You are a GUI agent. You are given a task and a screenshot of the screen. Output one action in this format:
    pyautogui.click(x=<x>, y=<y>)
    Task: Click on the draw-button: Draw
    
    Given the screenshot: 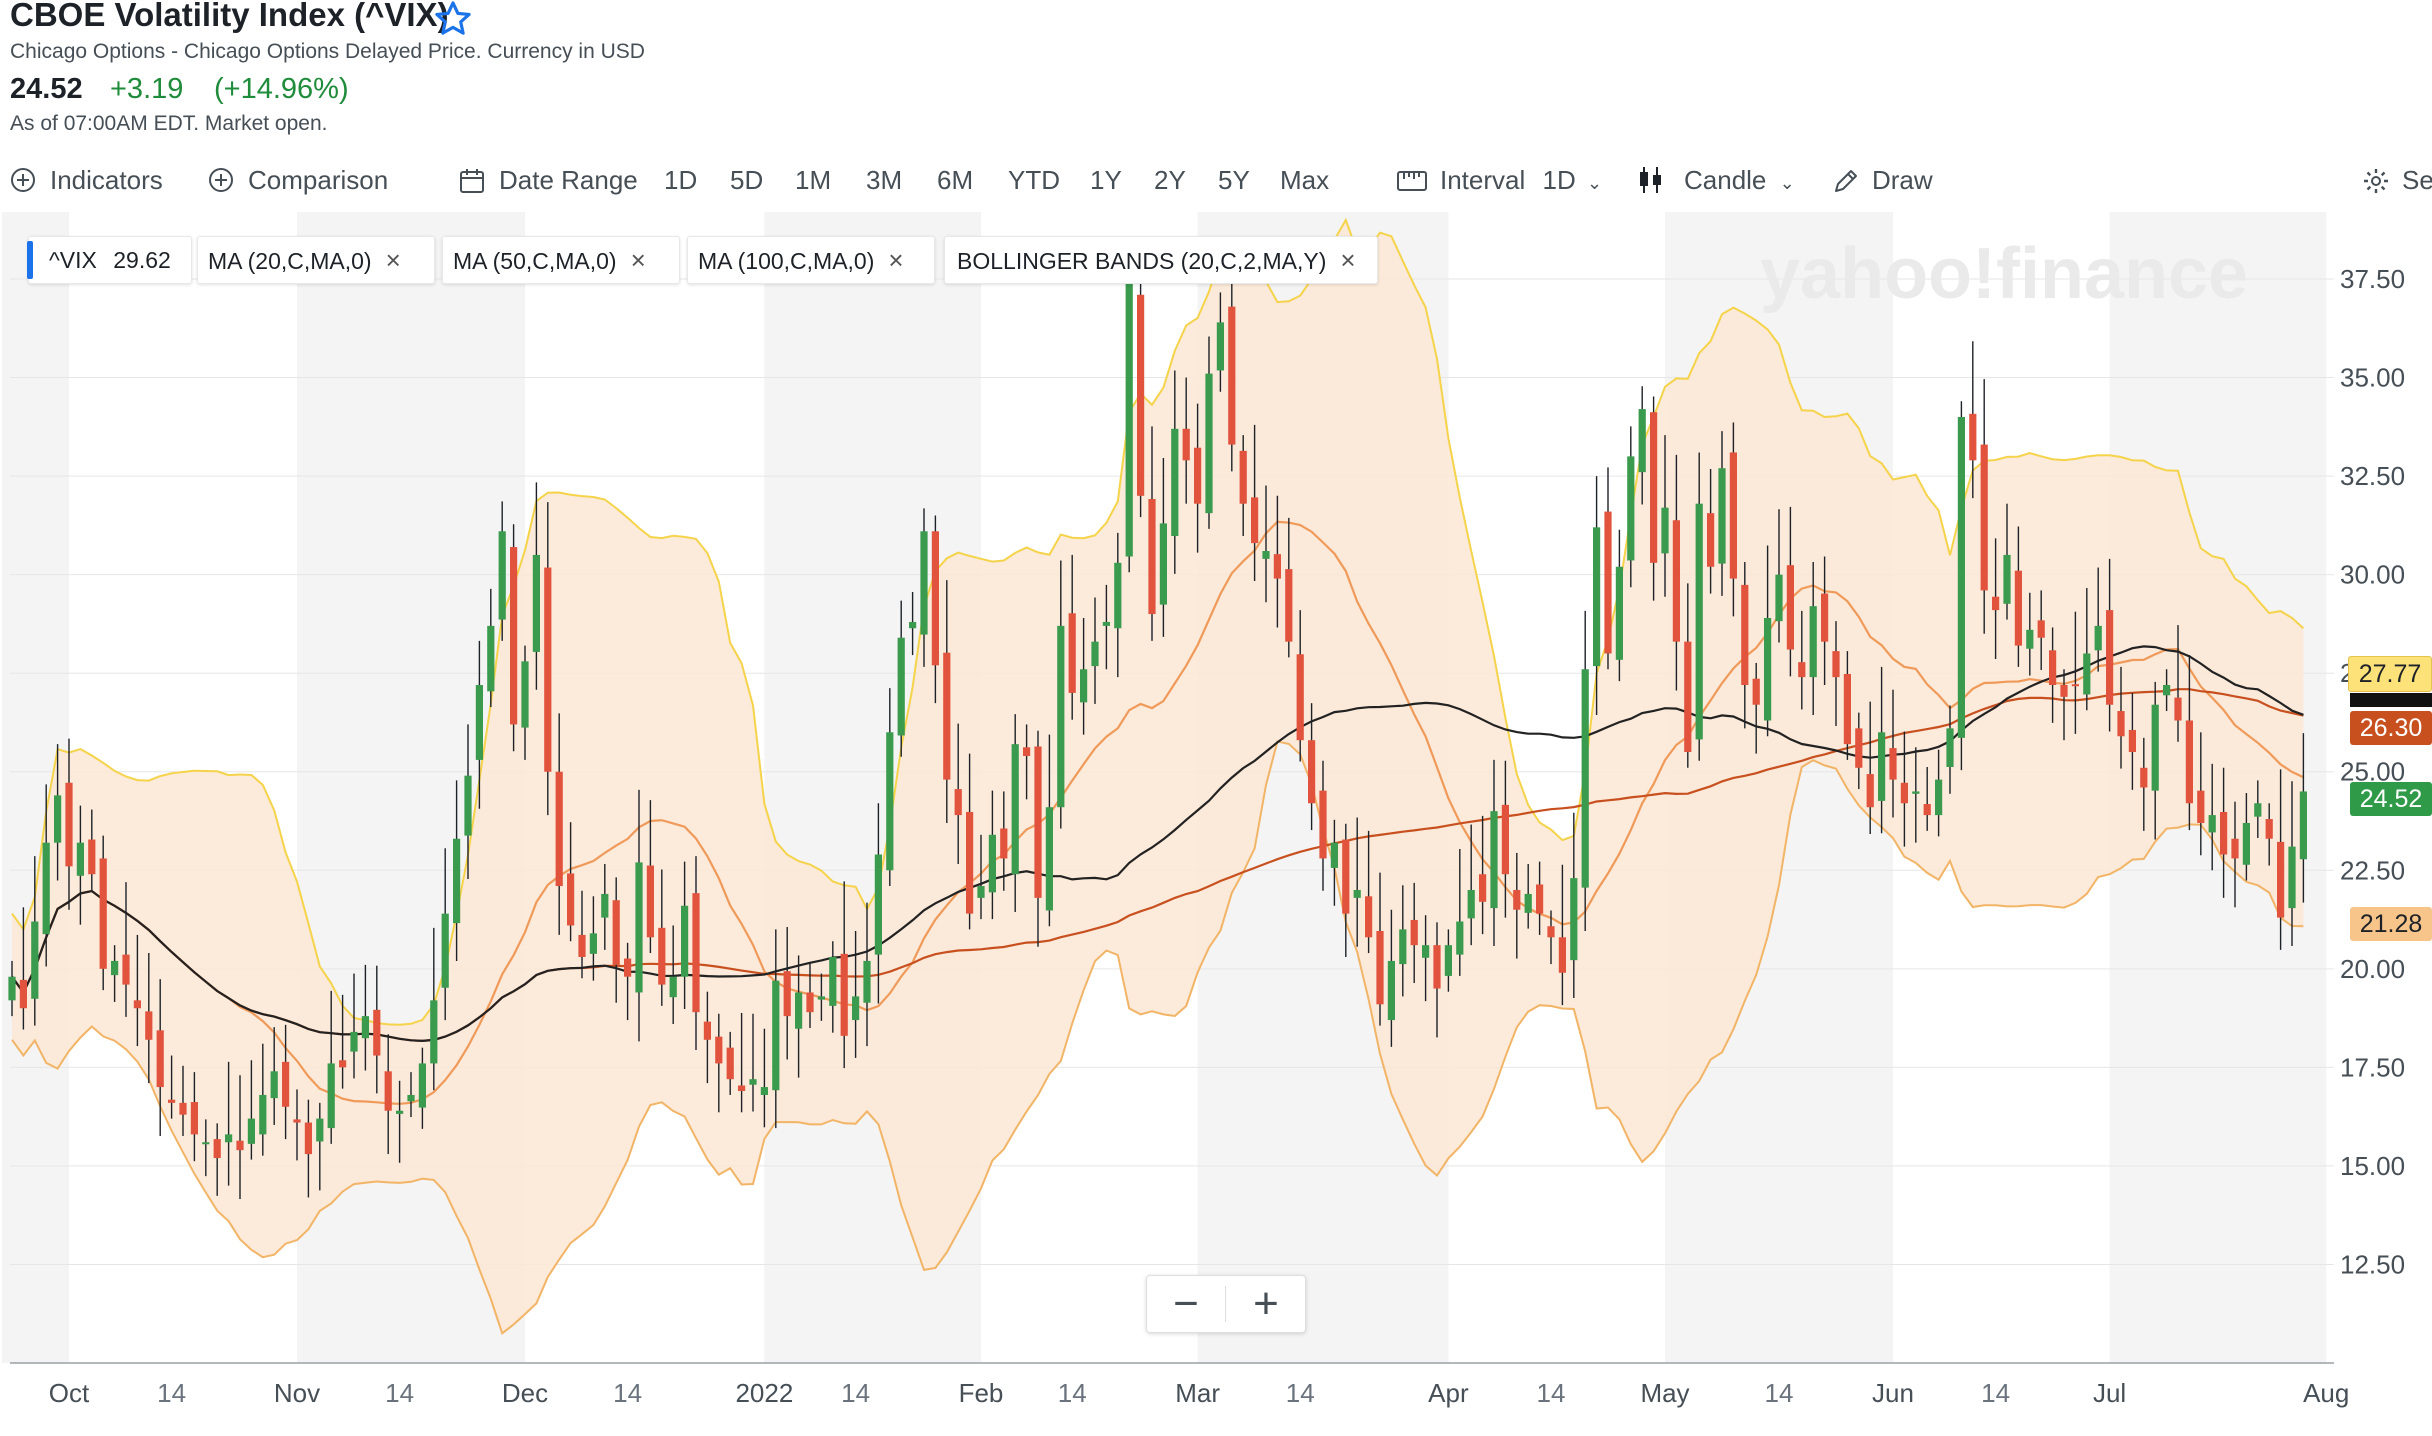 What is the action you would take?
    pyautogui.click(x=1882, y=180)
    